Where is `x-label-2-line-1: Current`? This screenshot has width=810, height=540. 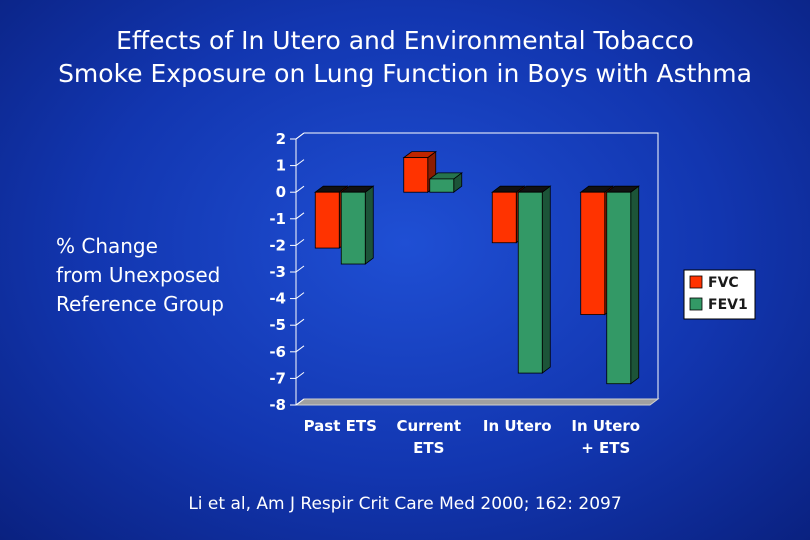 x-label-2-line-1: Current is located at coordinates (428, 426).